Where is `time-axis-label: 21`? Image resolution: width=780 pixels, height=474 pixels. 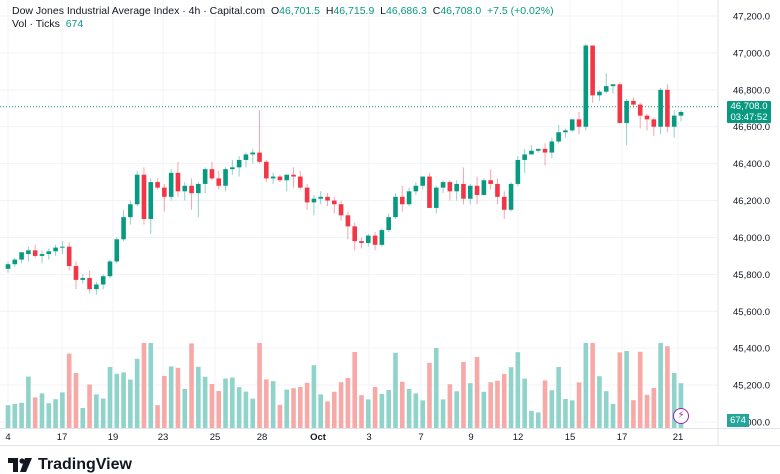 time-axis-label: 21 is located at coordinates (678, 437).